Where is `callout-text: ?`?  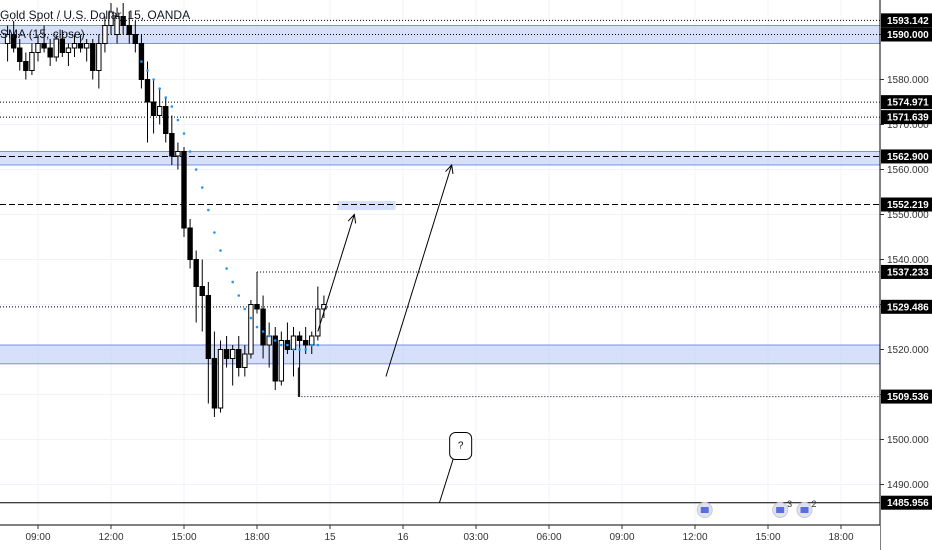
callout-text: ? is located at coordinates (461, 446).